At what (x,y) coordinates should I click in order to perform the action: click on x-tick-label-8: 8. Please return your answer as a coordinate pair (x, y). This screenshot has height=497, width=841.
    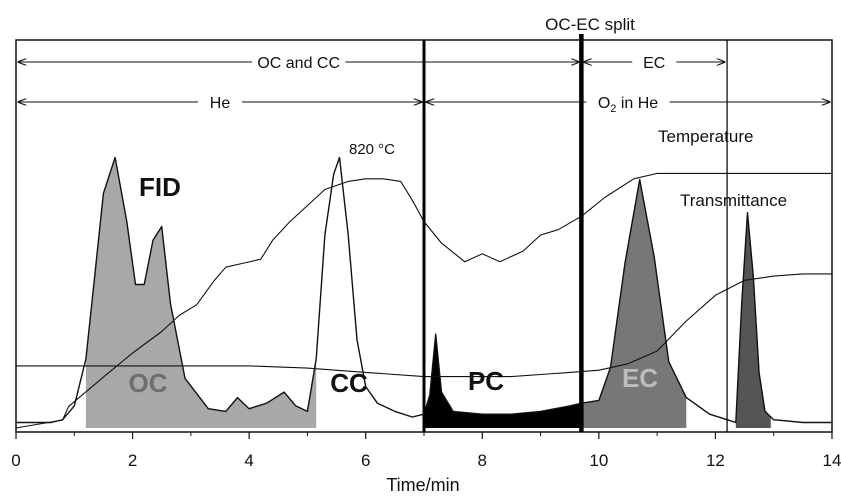
    Looking at the image, I should click on (482, 460).